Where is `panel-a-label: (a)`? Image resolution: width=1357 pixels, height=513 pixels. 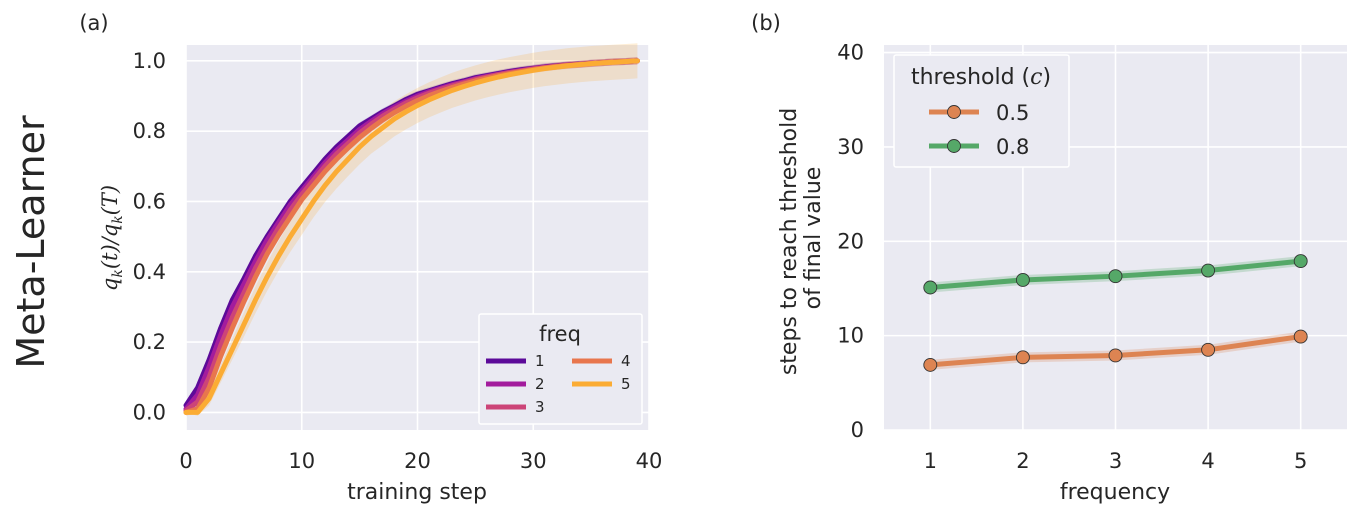
panel-a-label: (a) is located at coordinates (93, 23).